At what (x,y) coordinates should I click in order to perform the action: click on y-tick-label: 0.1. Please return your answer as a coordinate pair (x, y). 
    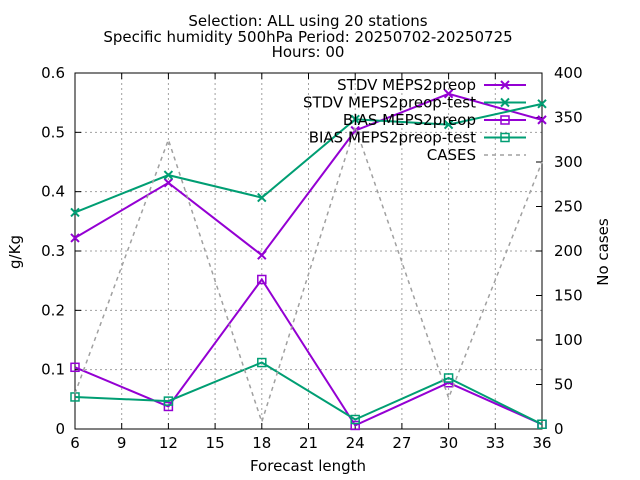
    Looking at the image, I should click on (53, 370).